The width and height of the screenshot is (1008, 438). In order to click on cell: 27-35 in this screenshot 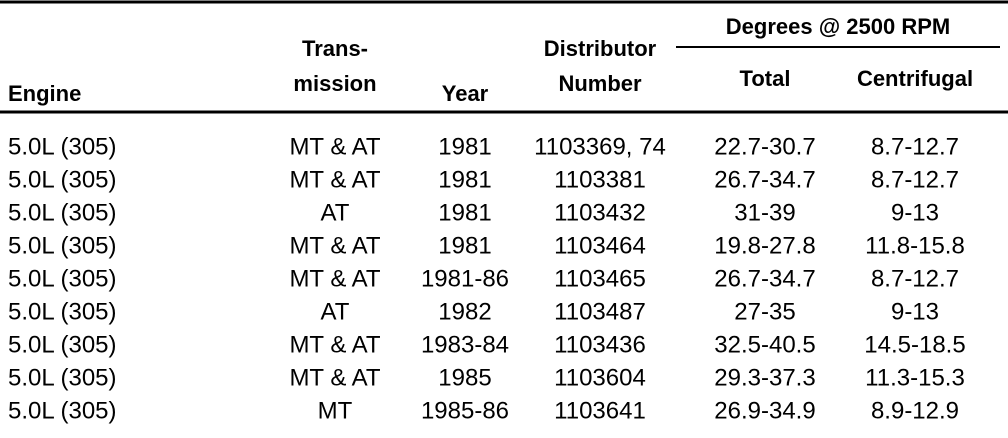, I will do `click(764, 311)`.